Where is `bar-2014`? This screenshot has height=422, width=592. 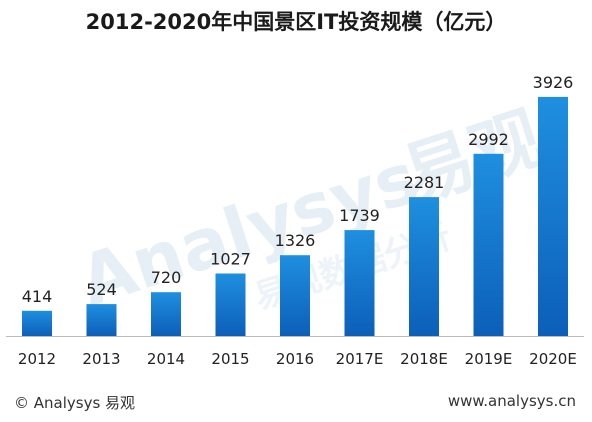 bar-2014 is located at coordinates (166, 314).